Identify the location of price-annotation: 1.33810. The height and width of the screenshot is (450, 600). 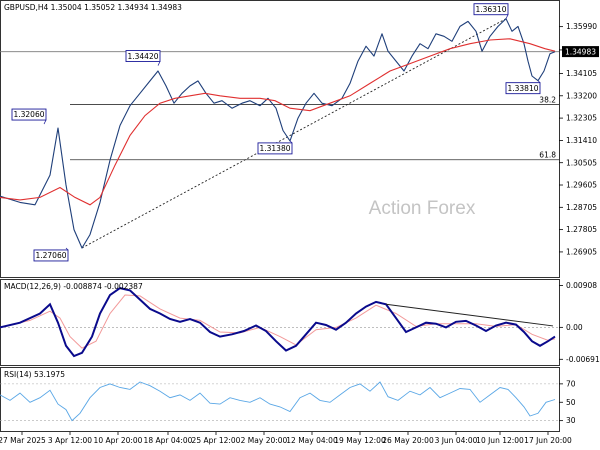
(523, 87).